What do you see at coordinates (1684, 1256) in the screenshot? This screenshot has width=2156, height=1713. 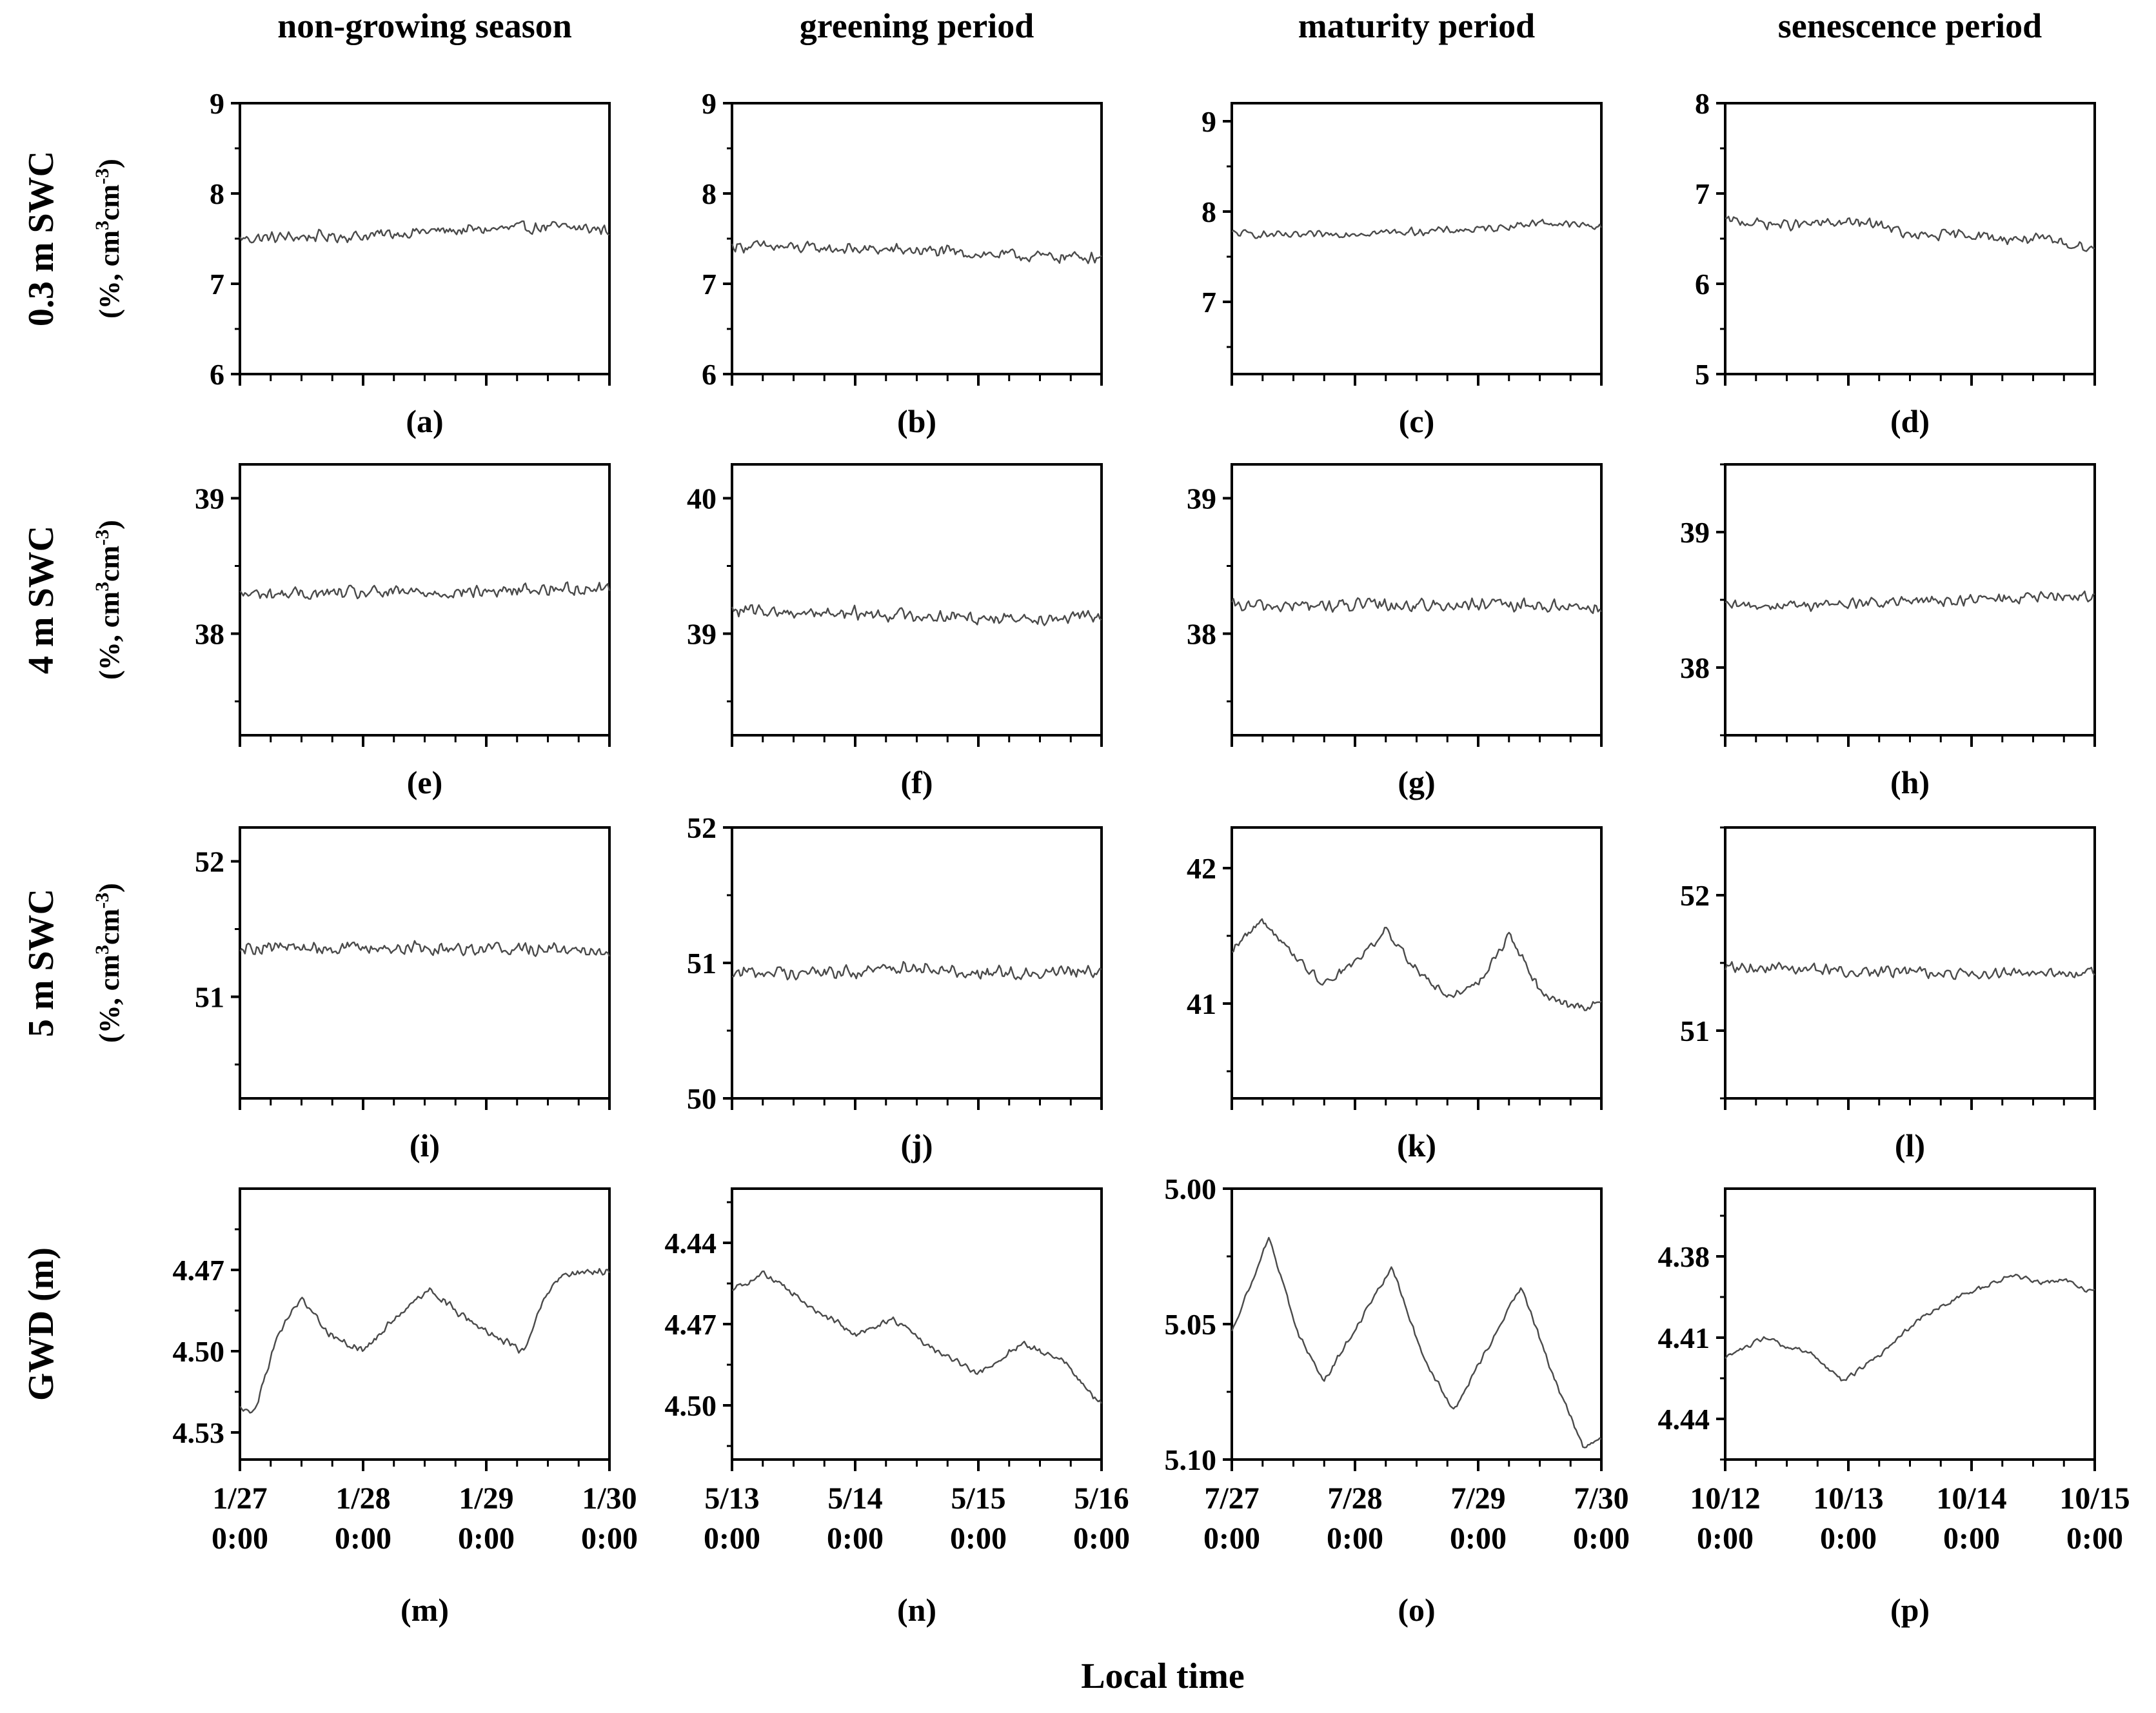 I see `y-tick-label: 4.38` at bounding box center [1684, 1256].